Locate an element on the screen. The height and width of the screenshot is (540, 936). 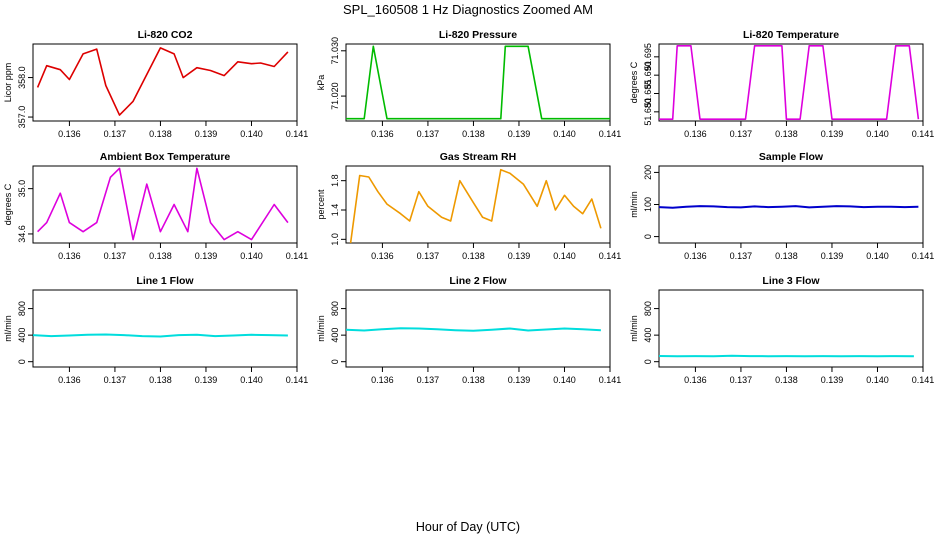
y-tick-label: 1.8 is located at coordinates (335, 180).